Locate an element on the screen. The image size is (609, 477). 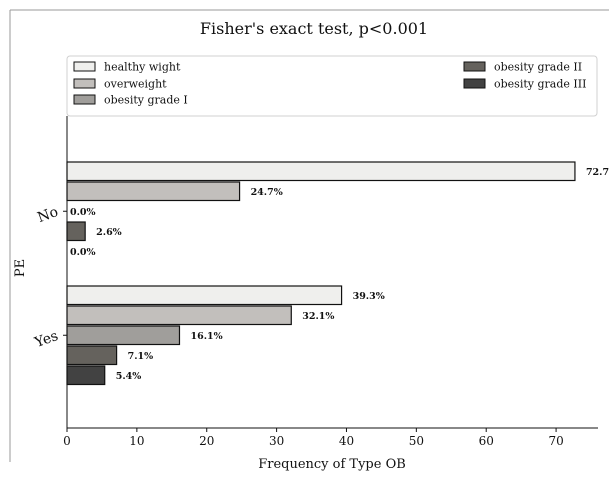
x-axis-label: Frequency of Type OB is located at coordinates (332, 464).